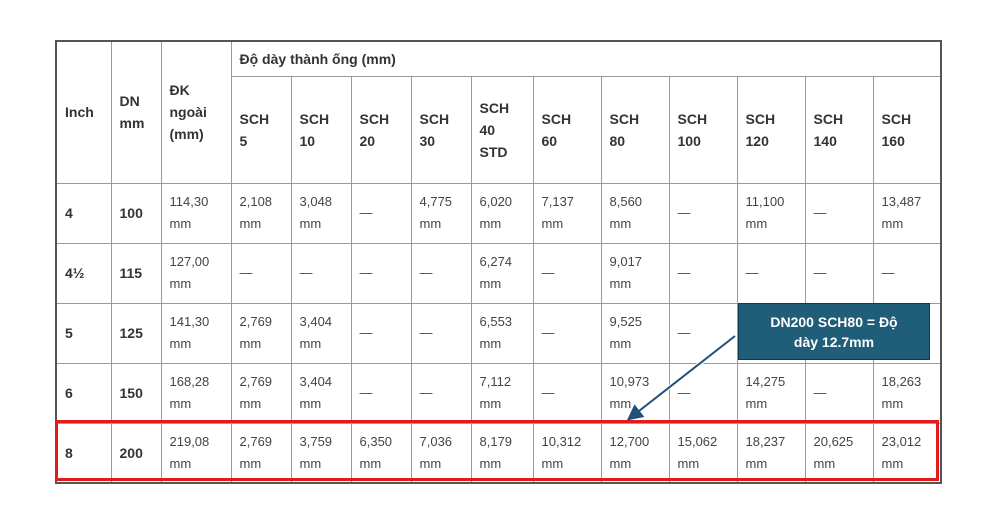 This screenshot has height=521, width=1000. I want to click on table-cell: 10,312 mm, so click(567, 453).